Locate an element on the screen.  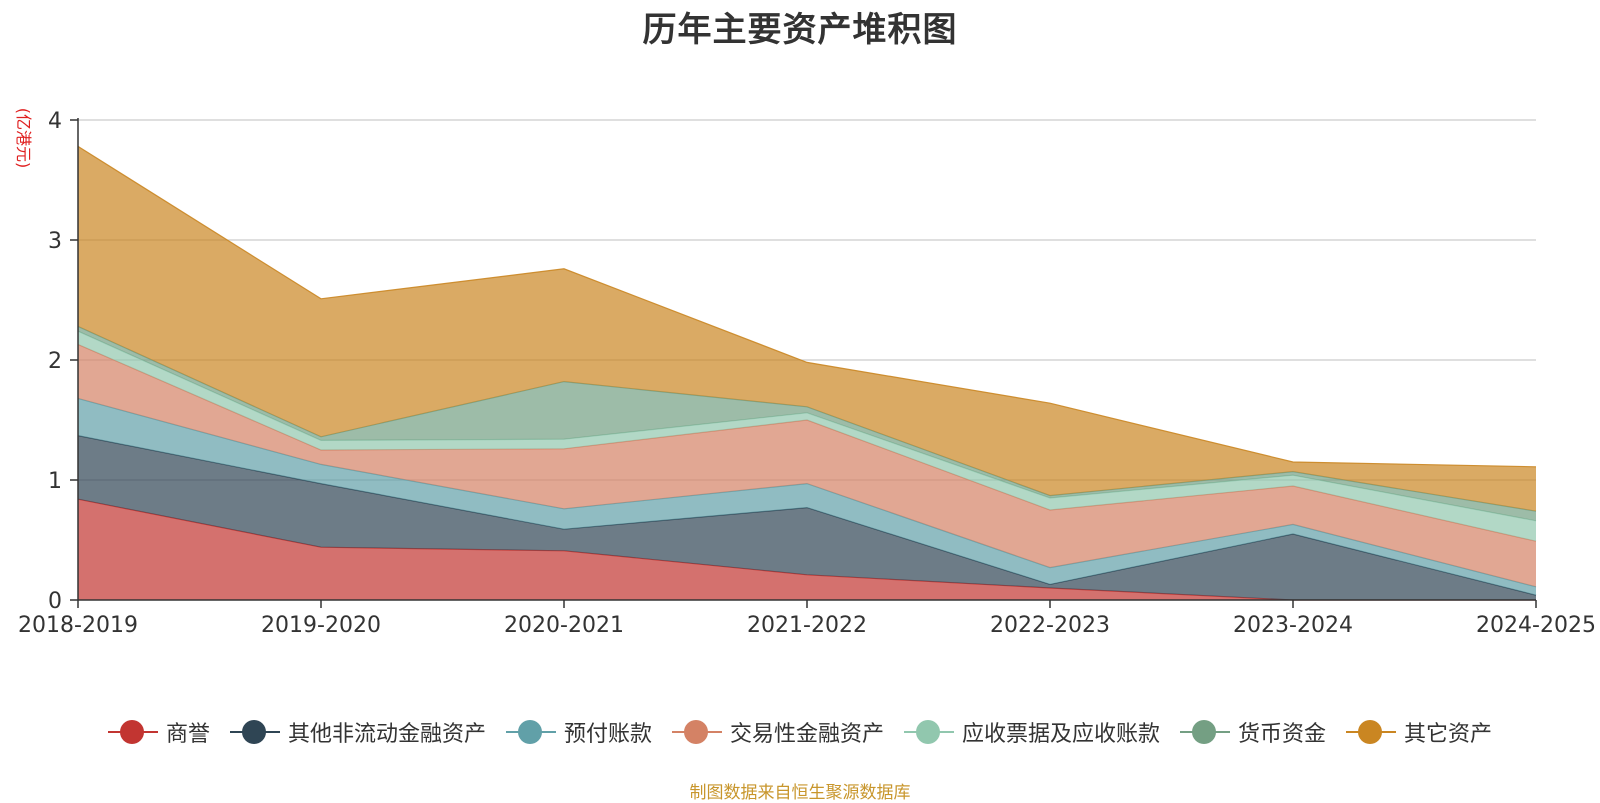
x-tick-label: 2021-2022 is located at coordinates (807, 625).